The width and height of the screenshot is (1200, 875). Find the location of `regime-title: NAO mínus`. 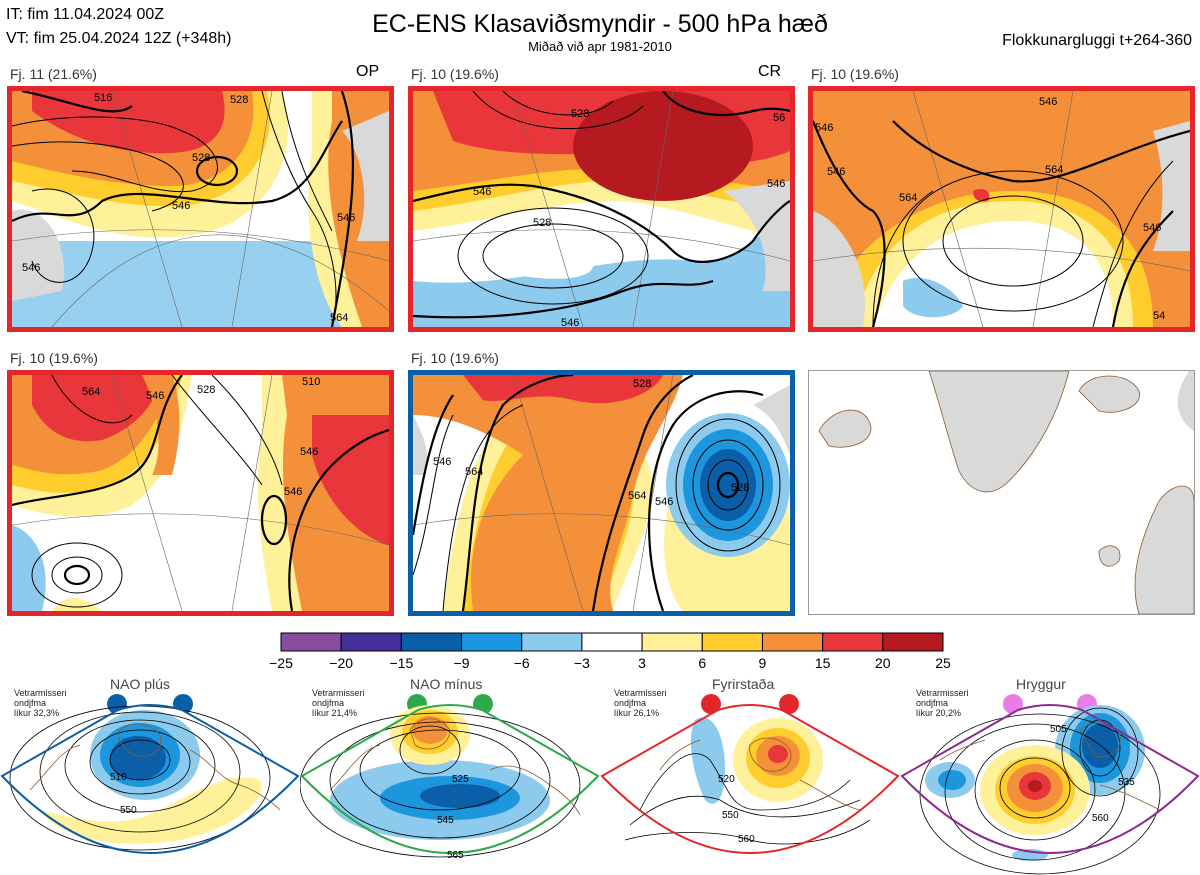

regime-title: NAO mínus is located at coordinates (446, 684).